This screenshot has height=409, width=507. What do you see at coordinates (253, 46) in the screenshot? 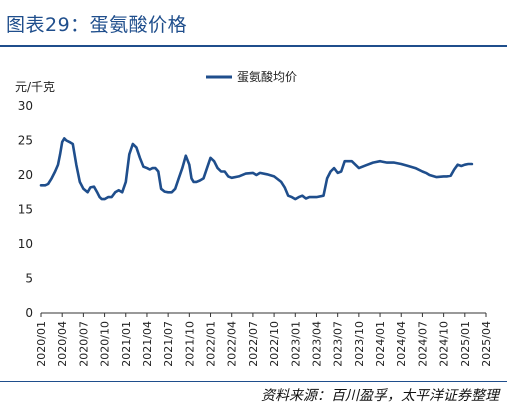
I see `title-underline` at bounding box center [253, 46].